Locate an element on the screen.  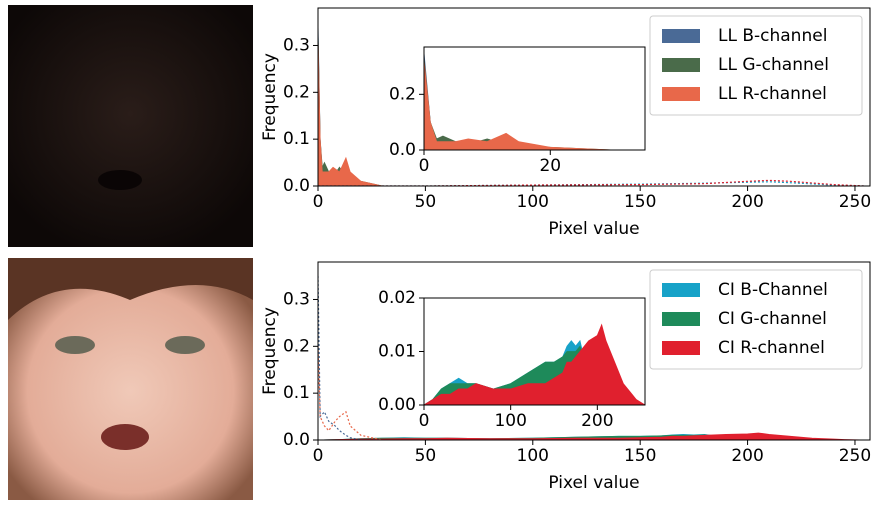
chart: 0 100 200 0.00 0.01 0.02 is located at coordinates (512, 359).